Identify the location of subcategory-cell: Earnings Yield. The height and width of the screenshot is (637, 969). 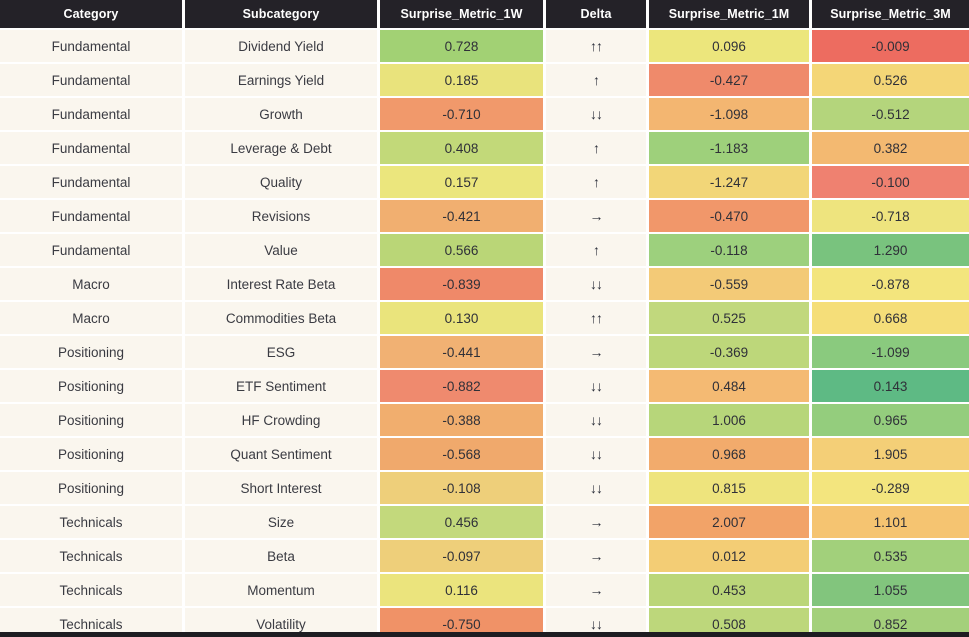
(281, 80).